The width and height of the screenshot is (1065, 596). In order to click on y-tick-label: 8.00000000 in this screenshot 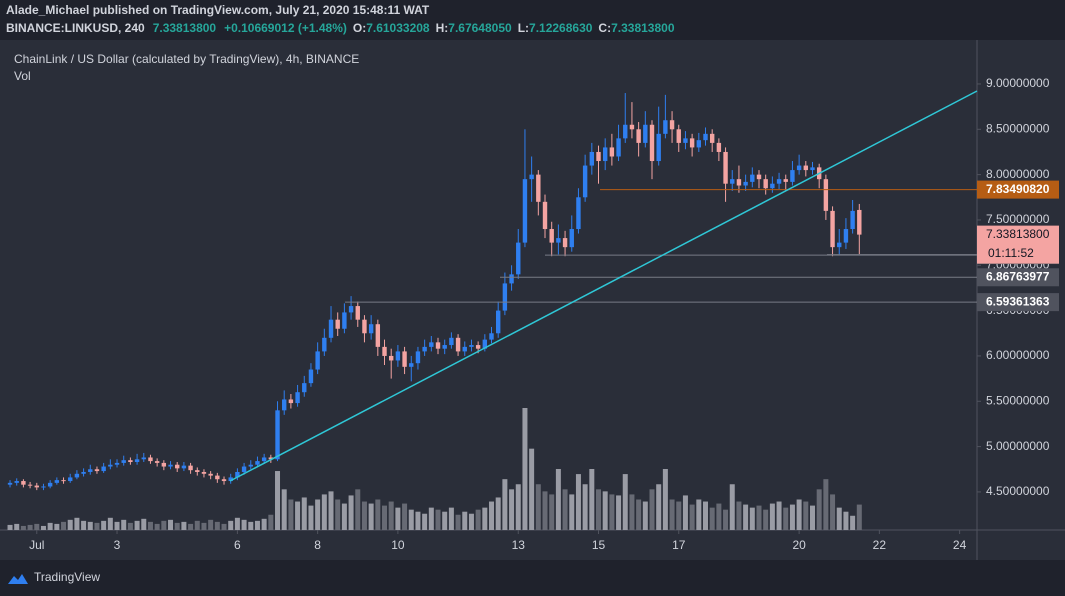, I will do `click(1018, 174)`.